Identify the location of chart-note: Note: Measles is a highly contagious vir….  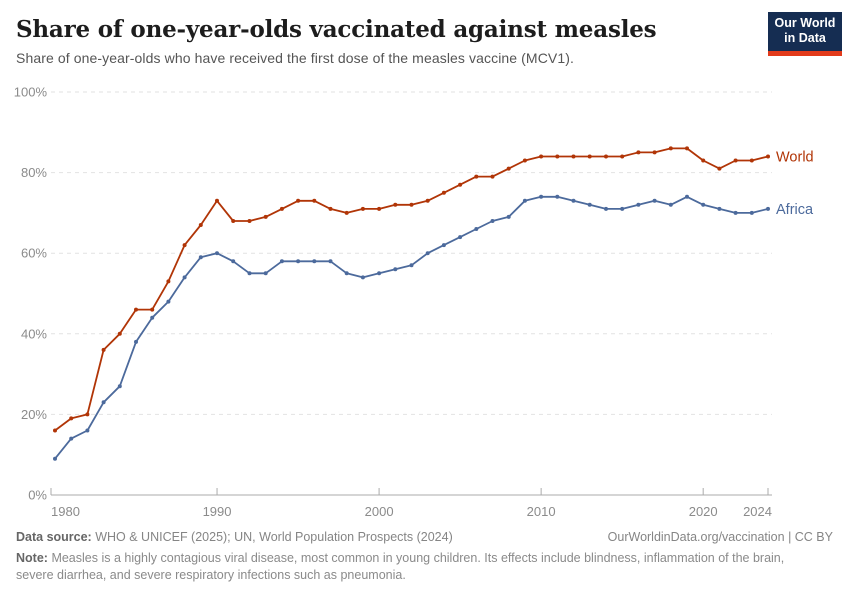
(416, 567).